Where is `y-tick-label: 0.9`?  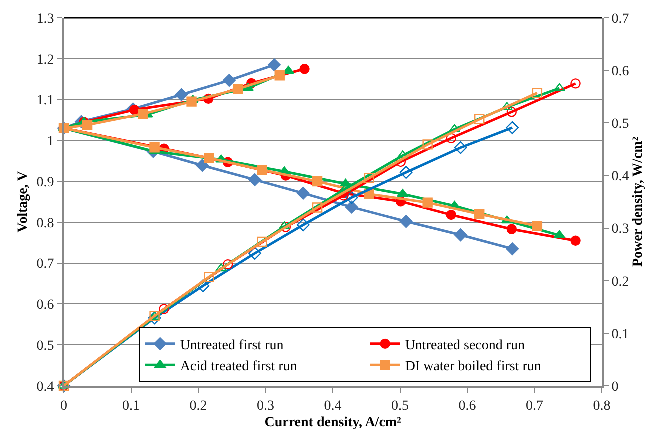
y-tick-label: 0.9 is located at coordinates (45, 182).